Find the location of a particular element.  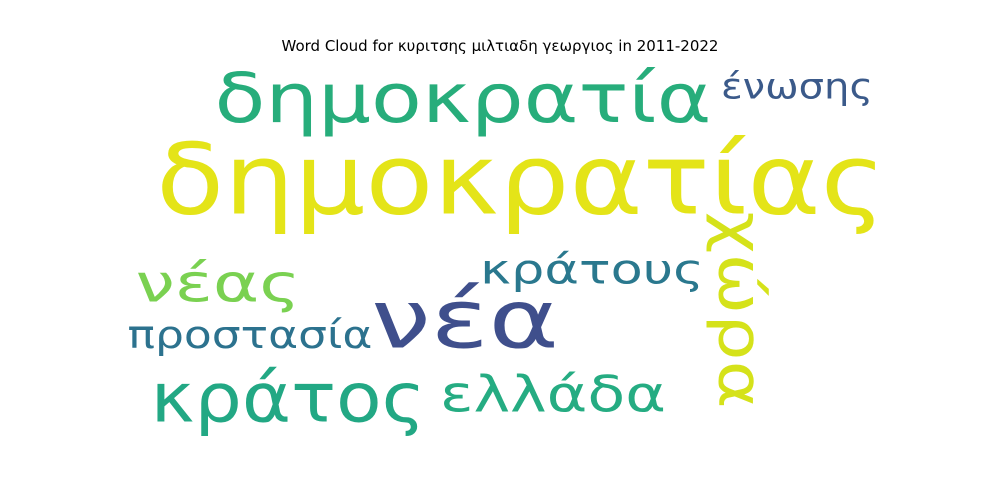

word-9: προστασία is located at coordinates (250, 335).